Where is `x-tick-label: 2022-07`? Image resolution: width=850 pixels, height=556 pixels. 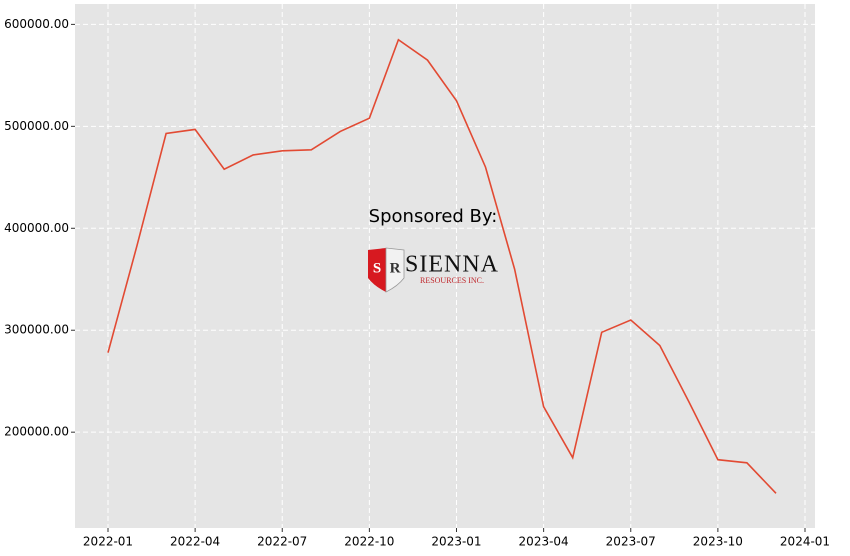
x-tick-label: 2022-07 is located at coordinates (282, 542).